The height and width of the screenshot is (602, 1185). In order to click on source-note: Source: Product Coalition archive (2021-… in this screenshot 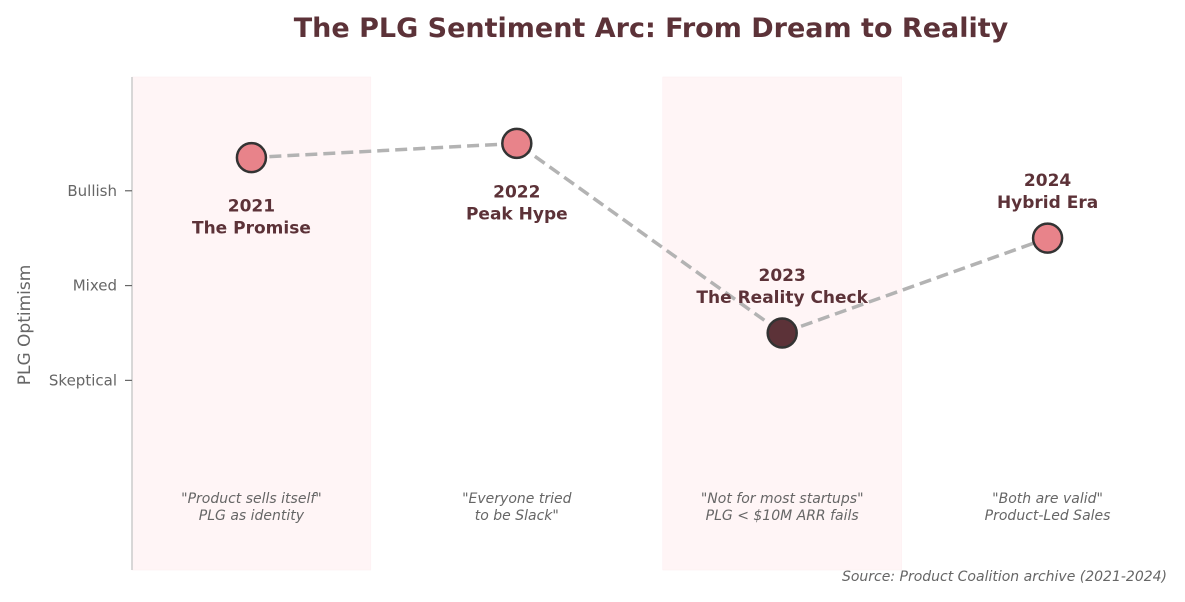, I will do `click(1004, 577)`.